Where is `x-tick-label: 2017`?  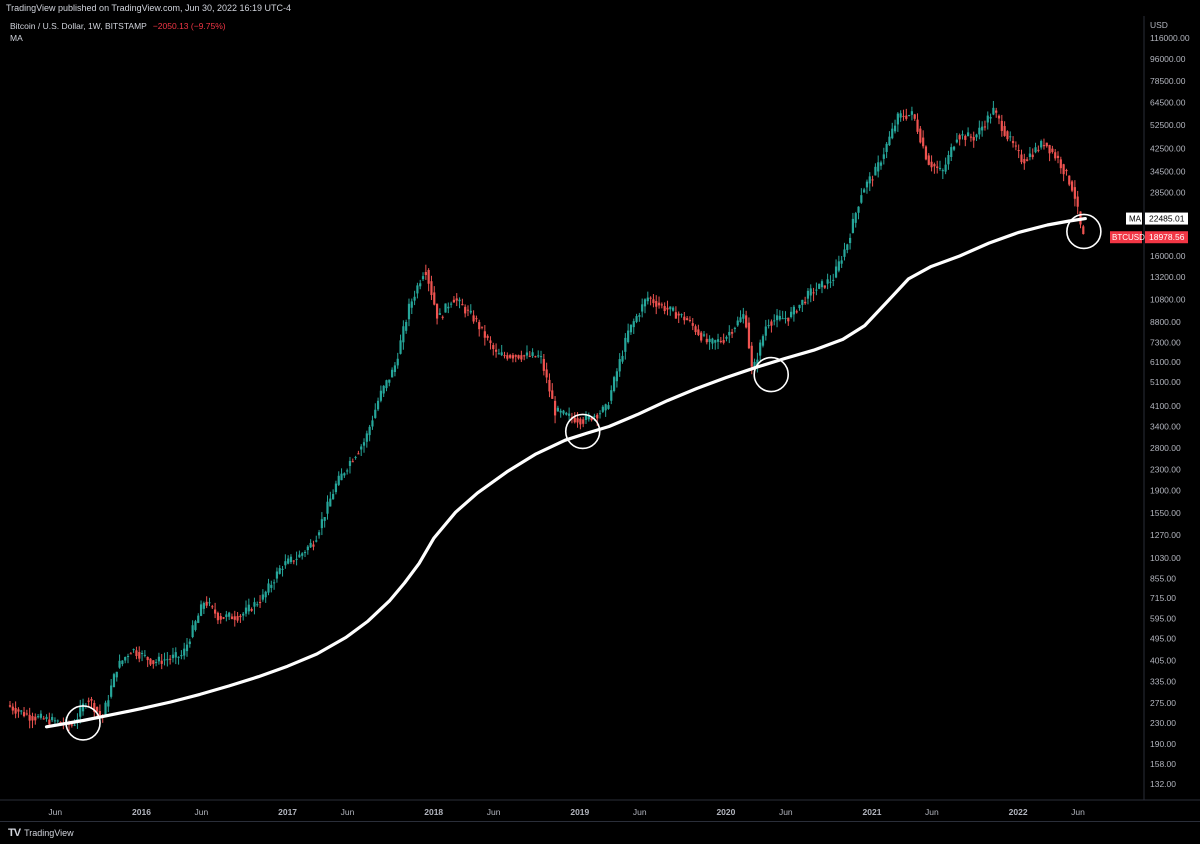 x-tick-label: 2017 is located at coordinates (287, 812).